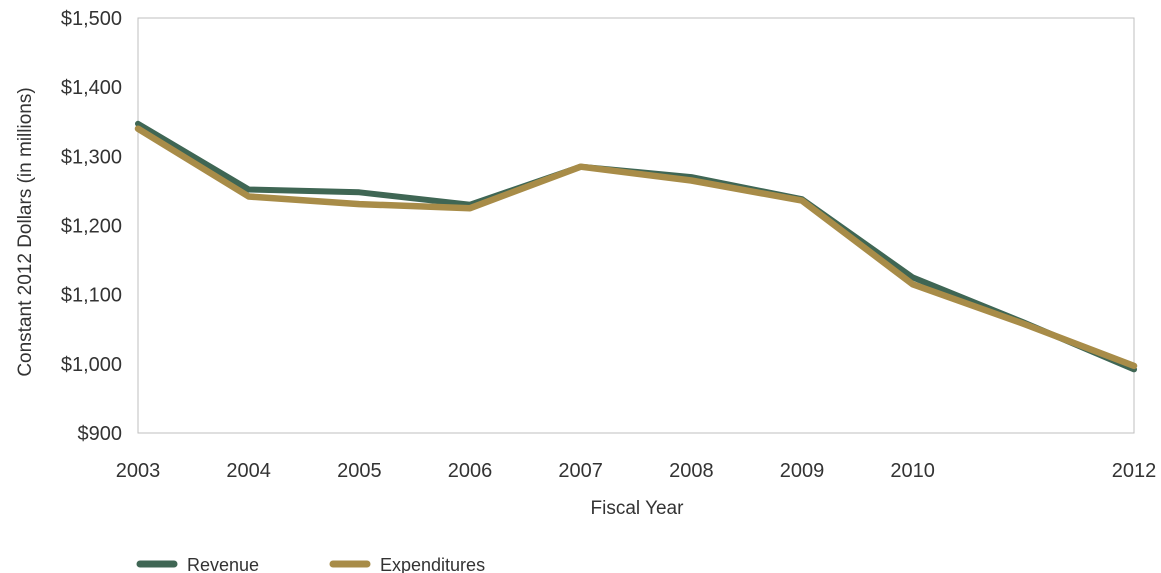 The height and width of the screenshot is (573, 1161). I want to click on x-tick-label: 2008, so click(691, 471).